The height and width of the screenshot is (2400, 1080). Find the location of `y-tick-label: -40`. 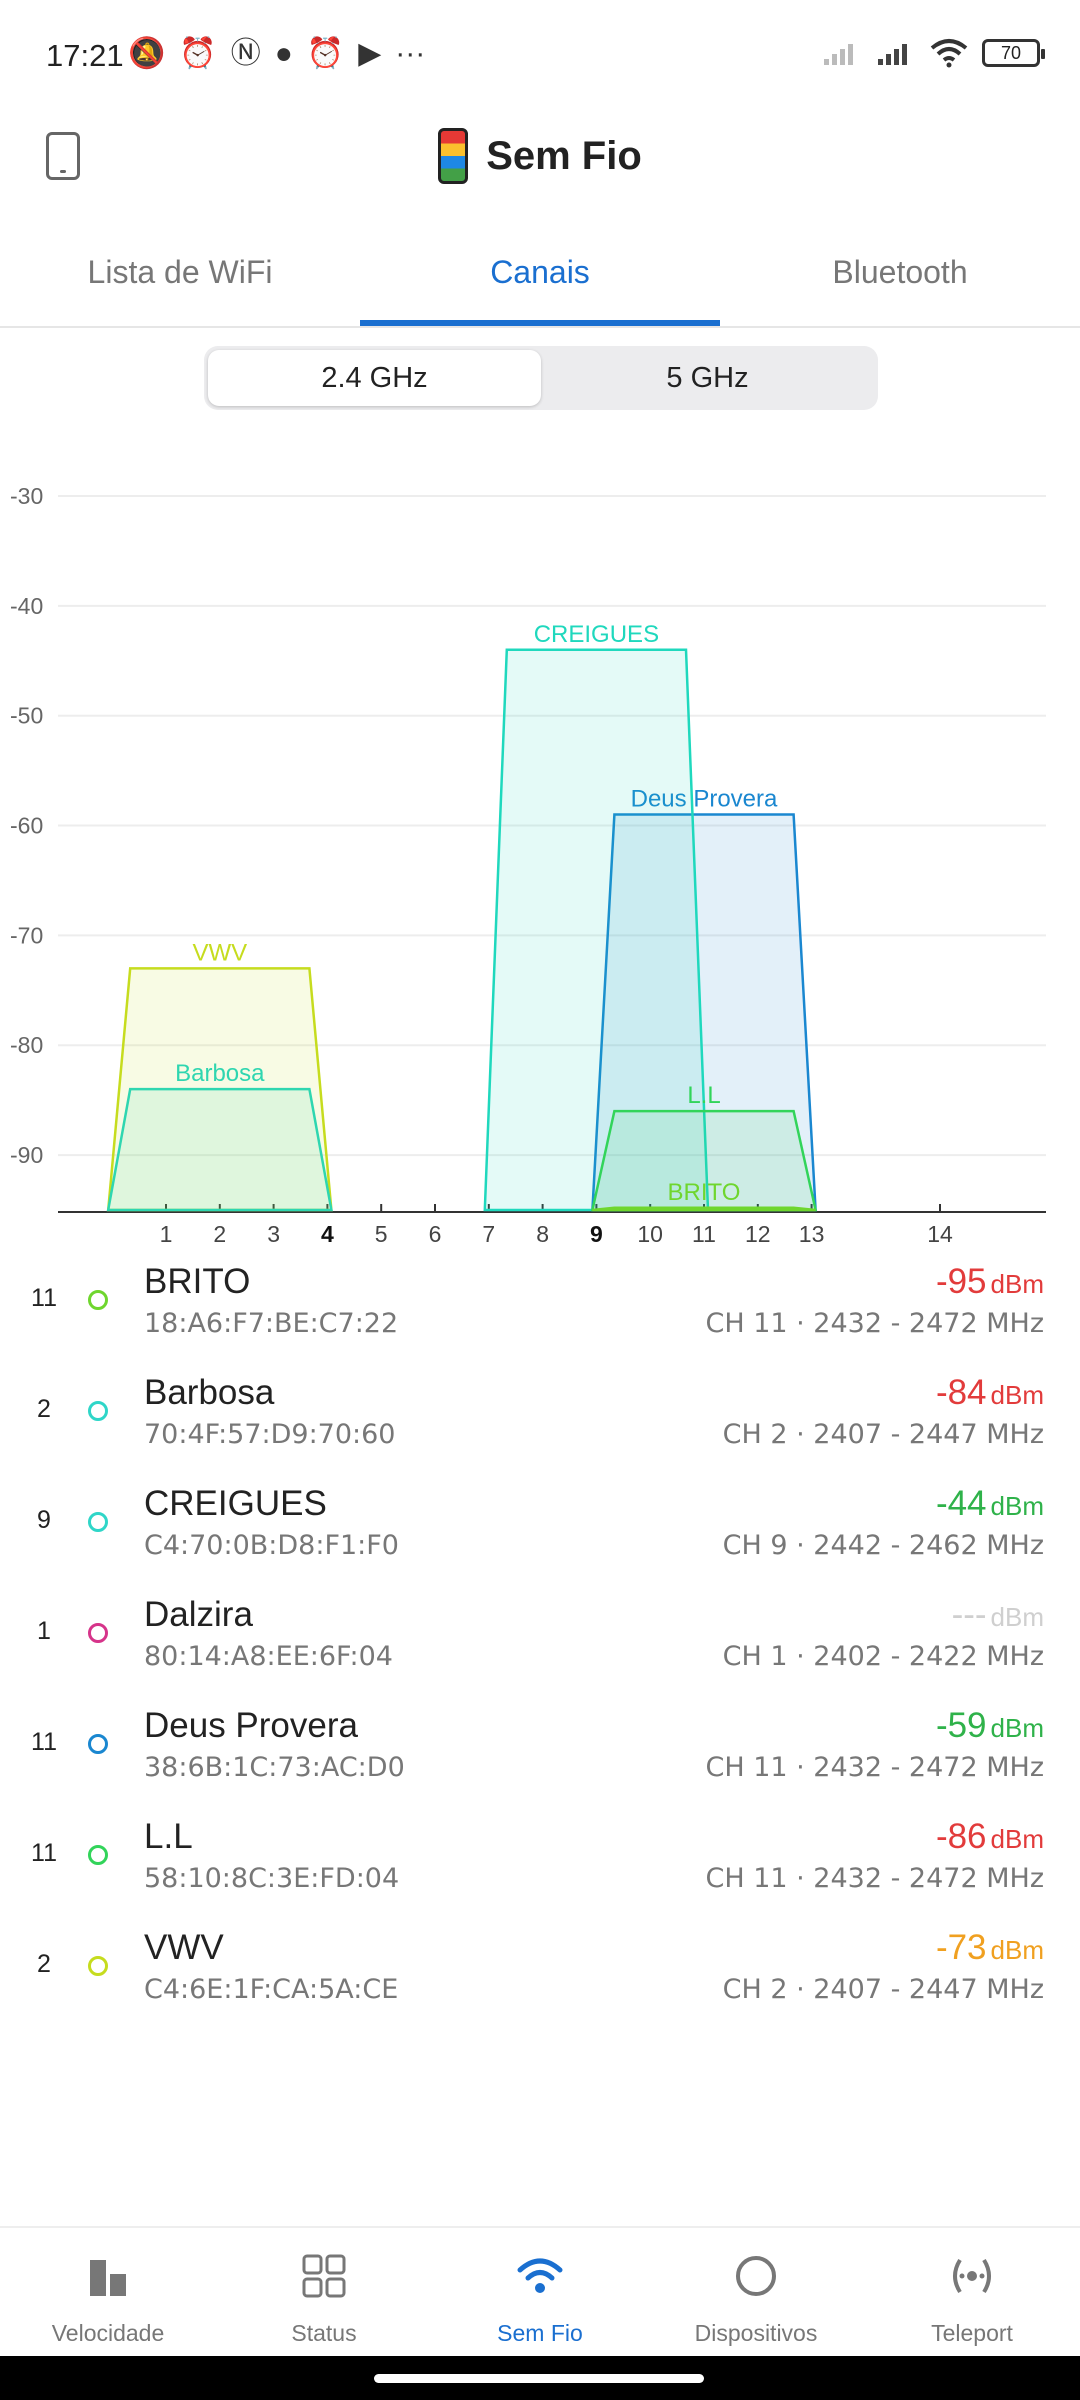

y-tick-label: -40 is located at coordinates (26, 606).